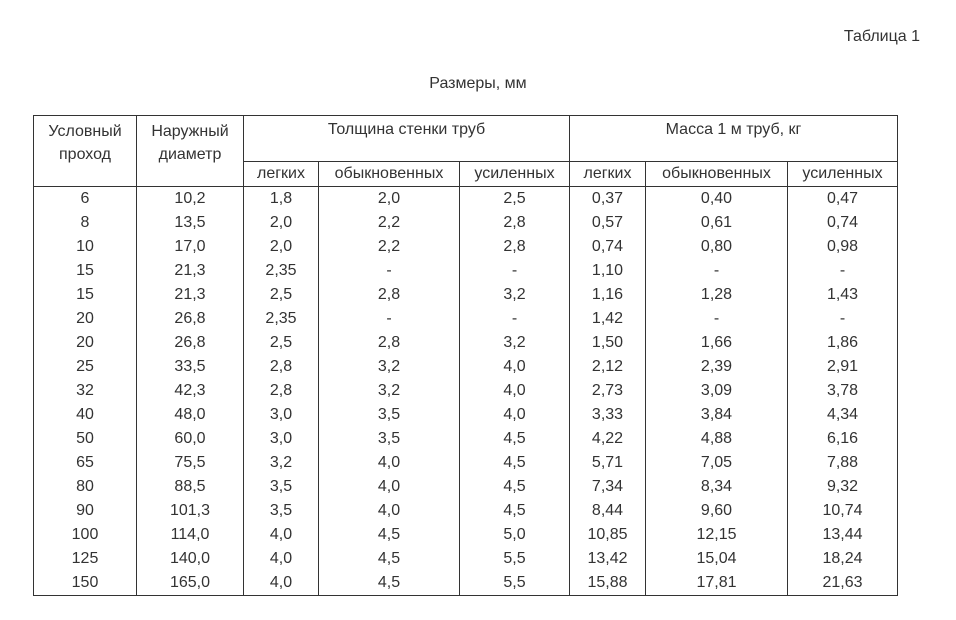 This screenshot has height=620, width=956. I want to click on table-row: 15 21,3 2,35- -1,10- -, so click(466, 271).